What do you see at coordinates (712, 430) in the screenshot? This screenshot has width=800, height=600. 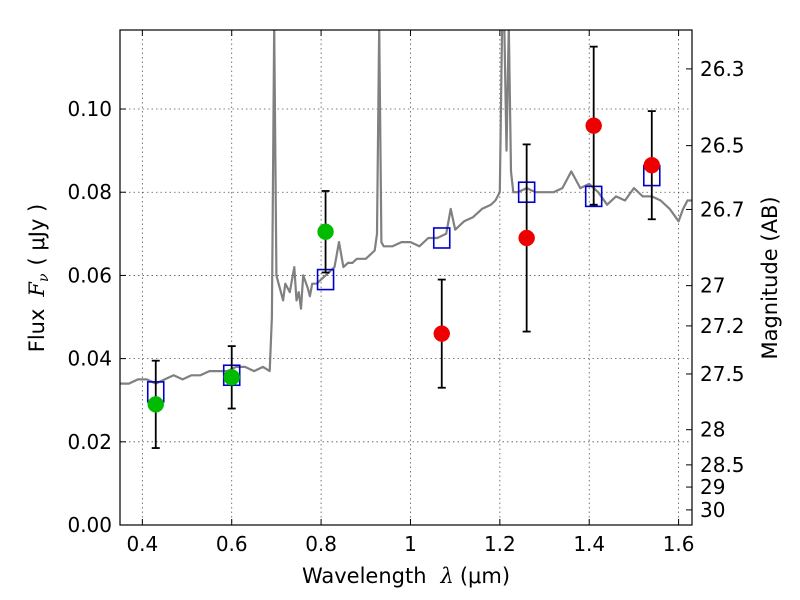 I see `right-tick-label: 28` at bounding box center [712, 430].